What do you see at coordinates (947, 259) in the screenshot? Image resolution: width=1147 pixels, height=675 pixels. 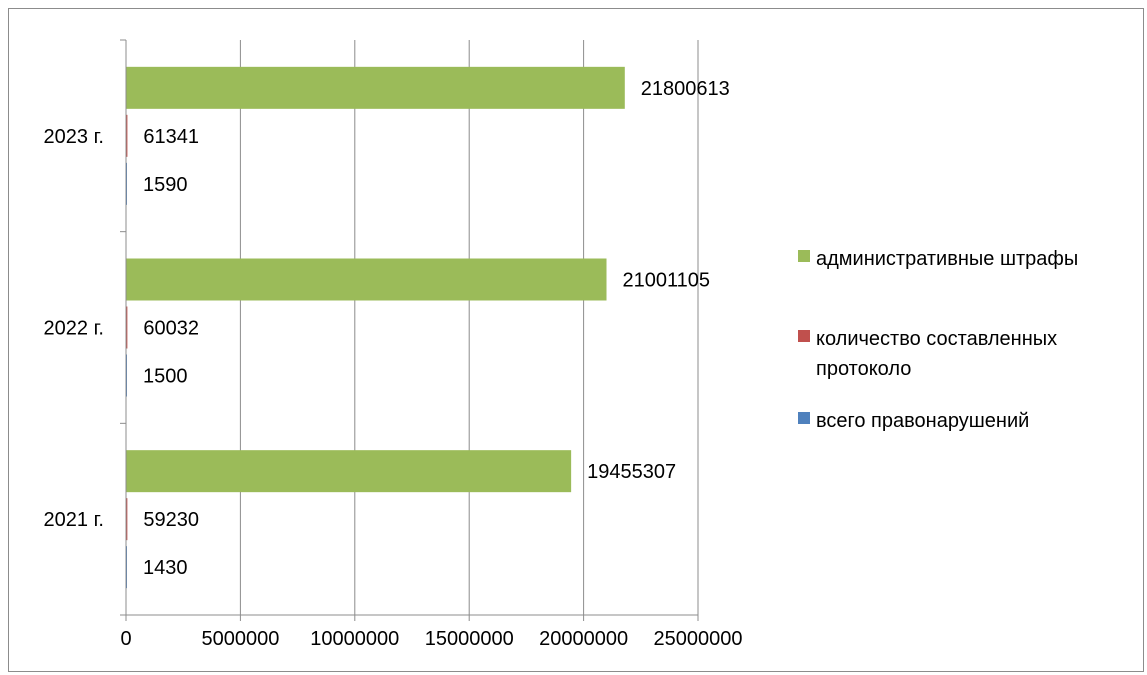 I see `legend-label: административные штрафы` at bounding box center [947, 259].